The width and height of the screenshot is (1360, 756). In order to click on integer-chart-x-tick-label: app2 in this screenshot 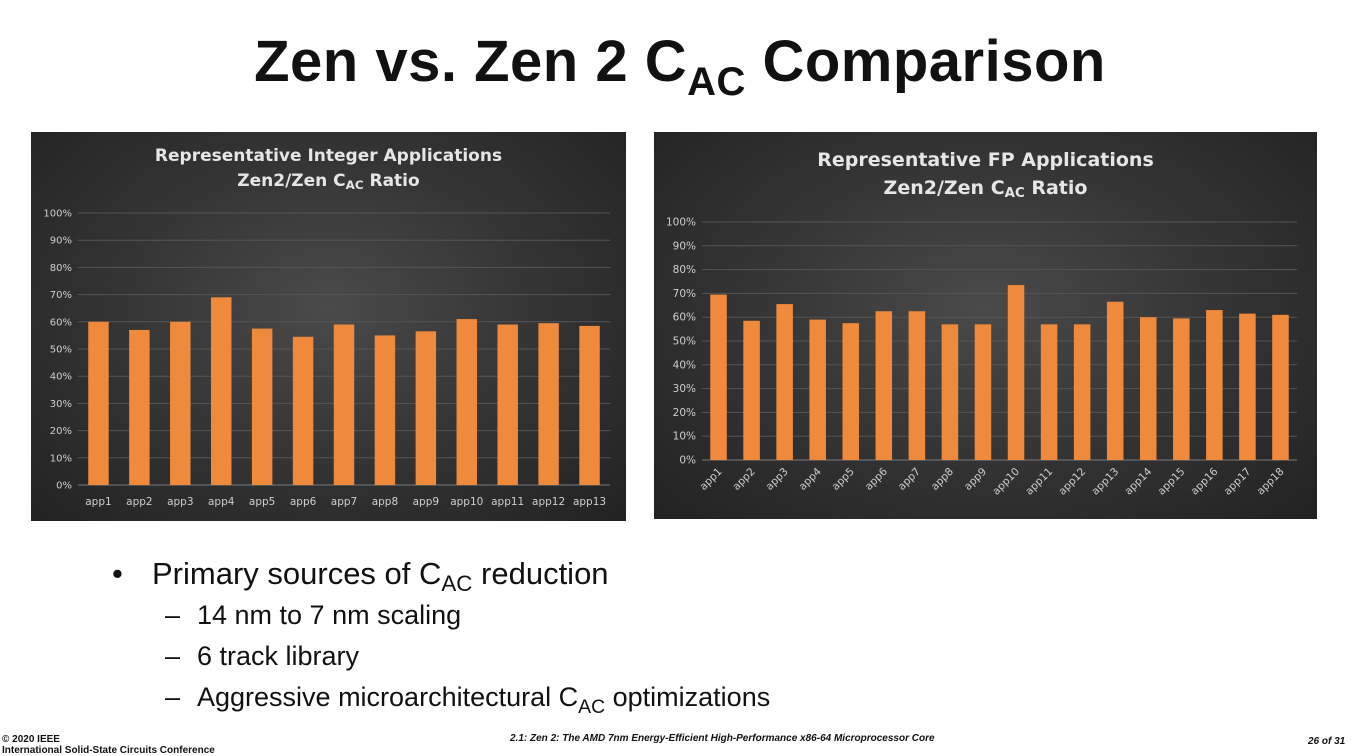, I will do `click(139, 502)`.